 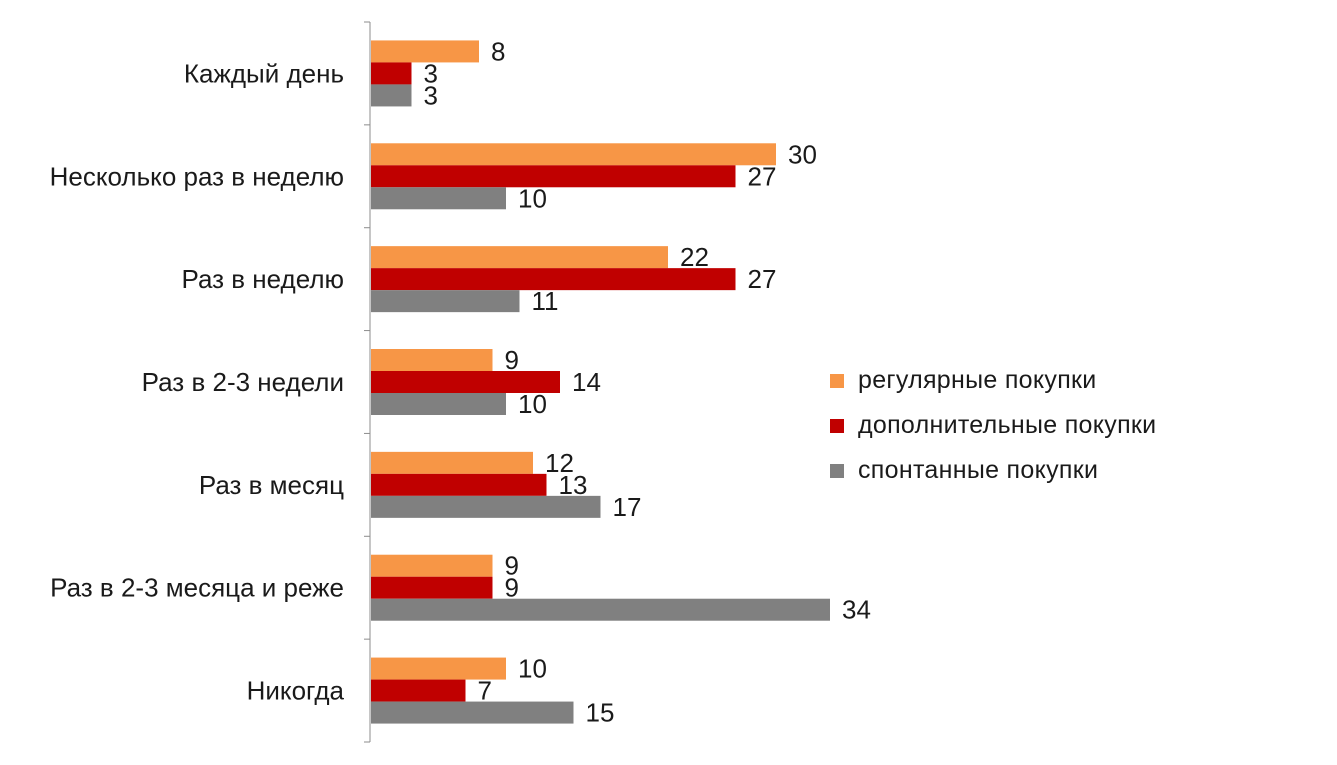 What do you see at coordinates (262, 279) in the screenshot?
I see `category-label: Раз в неделю` at bounding box center [262, 279].